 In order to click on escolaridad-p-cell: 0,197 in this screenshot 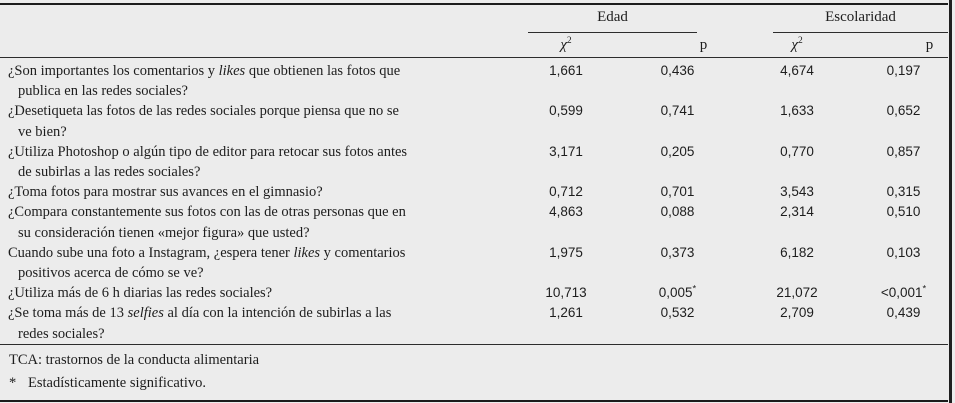, I will do `click(903, 70)`.